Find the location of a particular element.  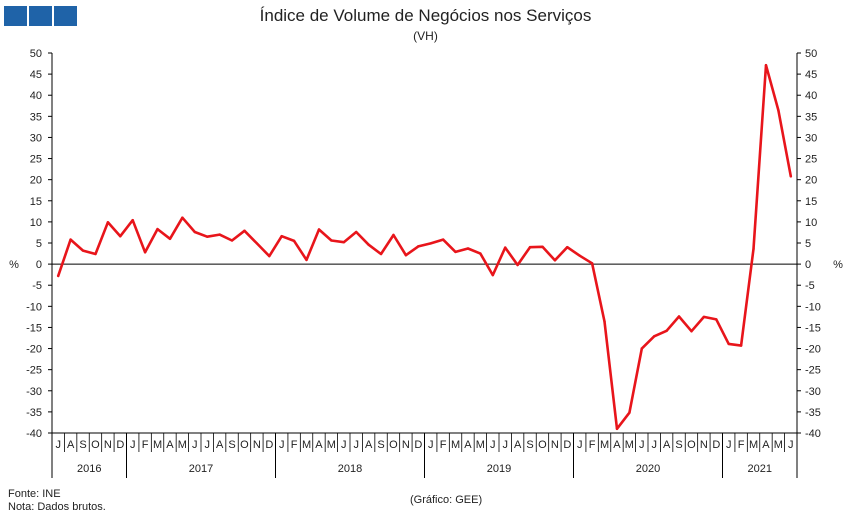

y-tick-label-left: -15 is located at coordinates (34, 328).